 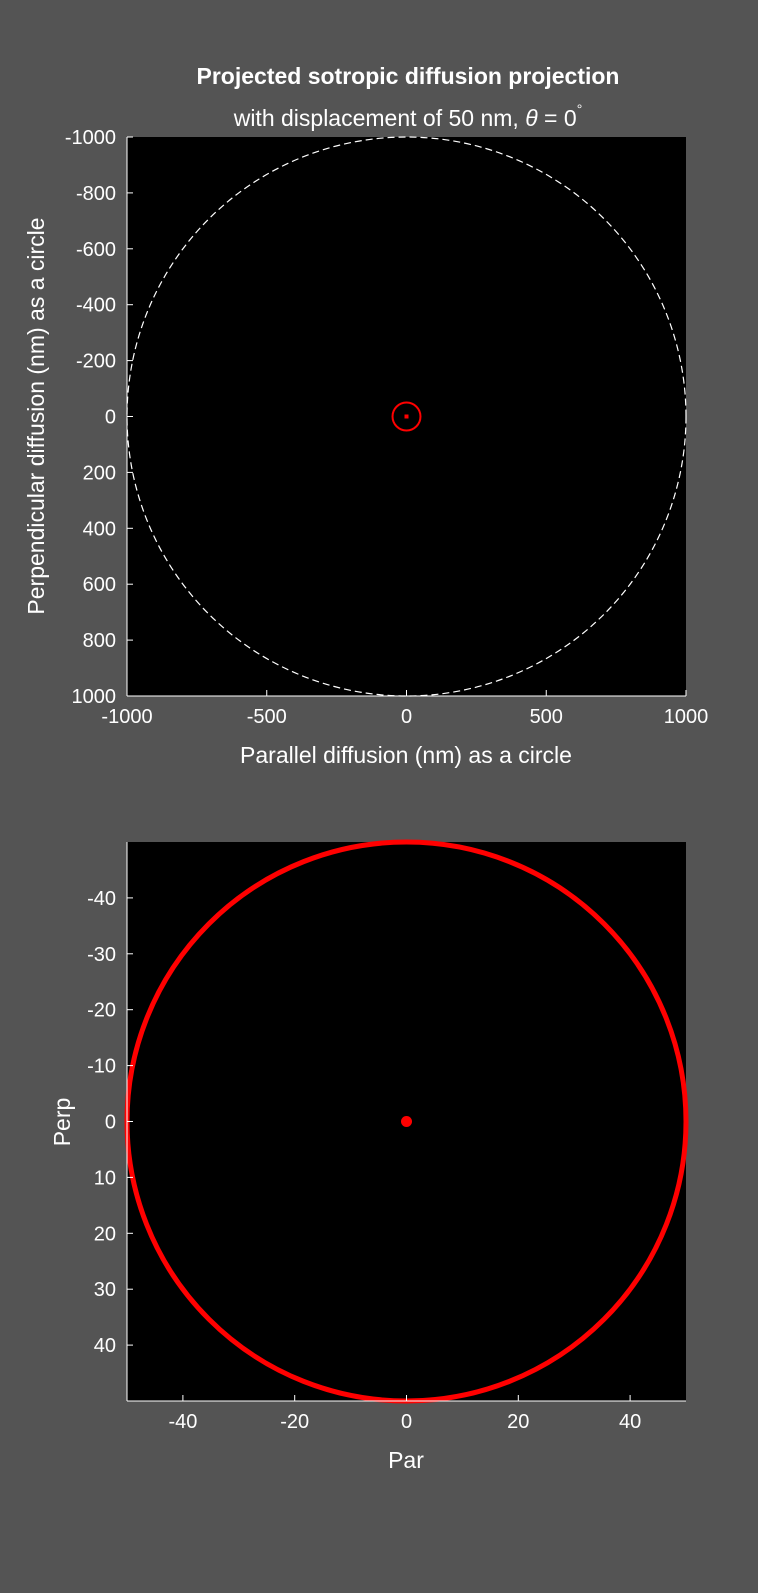 What do you see at coordinates (408, 76) in the screenshot?
I see `chart-top-title: Projected sotropic diffusion projection` at bounding box center [408, 76].